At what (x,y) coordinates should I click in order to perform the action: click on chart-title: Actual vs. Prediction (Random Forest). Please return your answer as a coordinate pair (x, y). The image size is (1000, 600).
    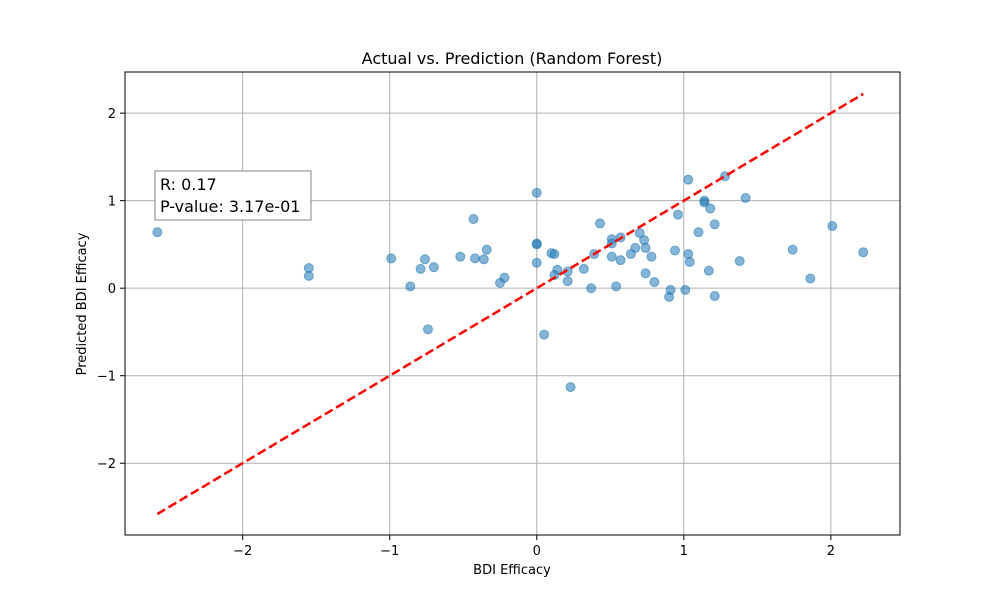
    Looking at the image, I should click on (512, 58).